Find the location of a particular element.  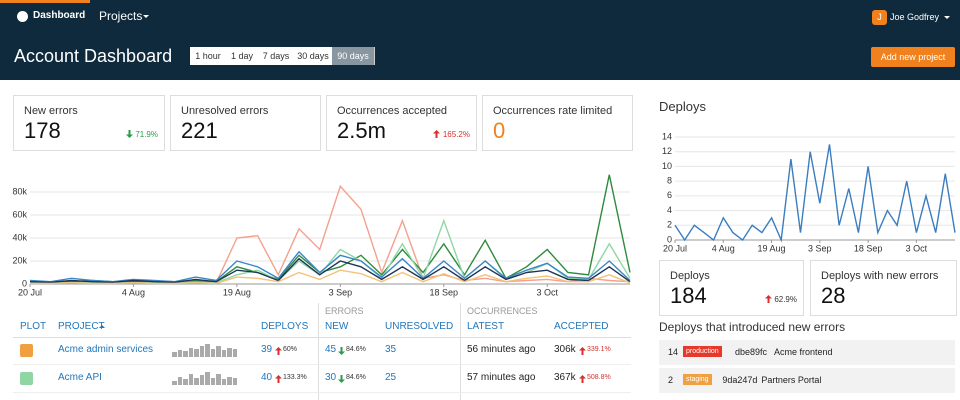

header-rule is located at coordinates (322, 337).